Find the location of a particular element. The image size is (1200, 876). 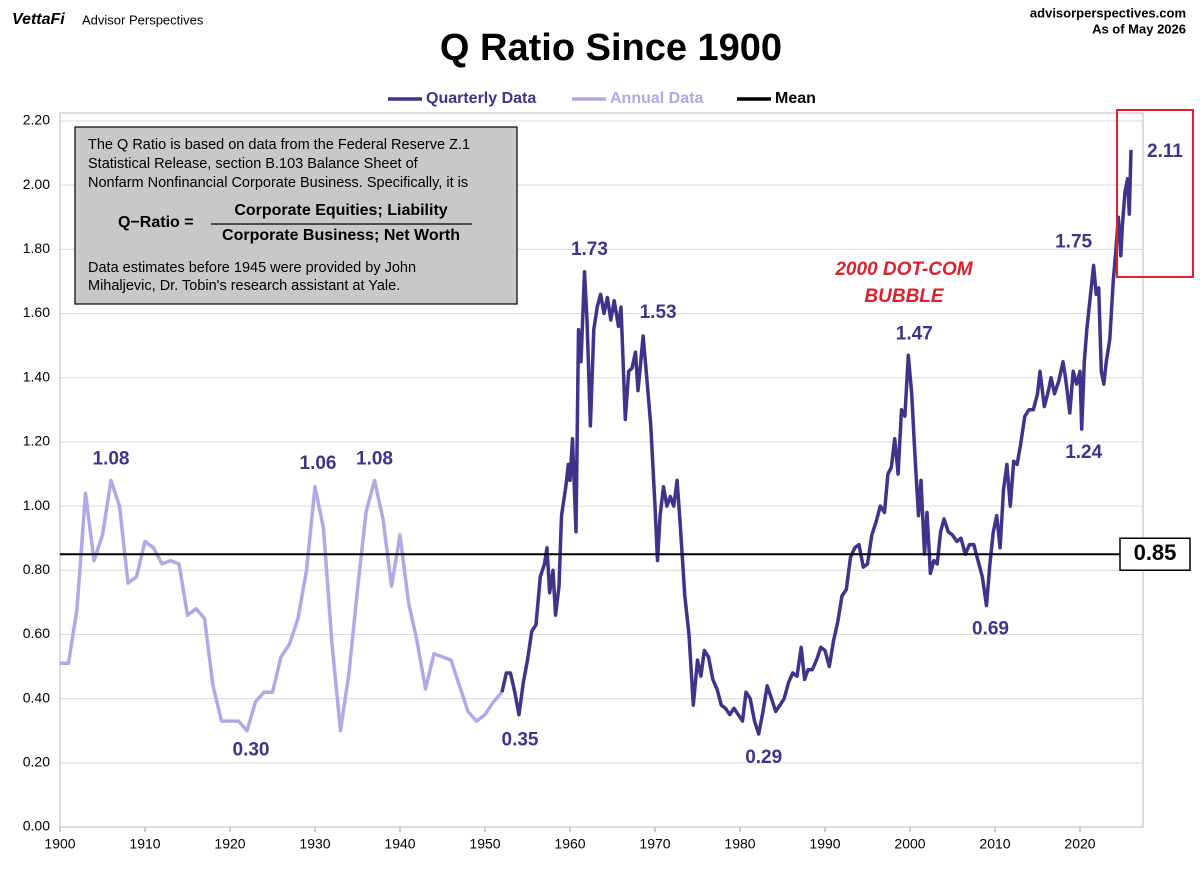

annotation: 0.30 is located at coordinates (251, 750).